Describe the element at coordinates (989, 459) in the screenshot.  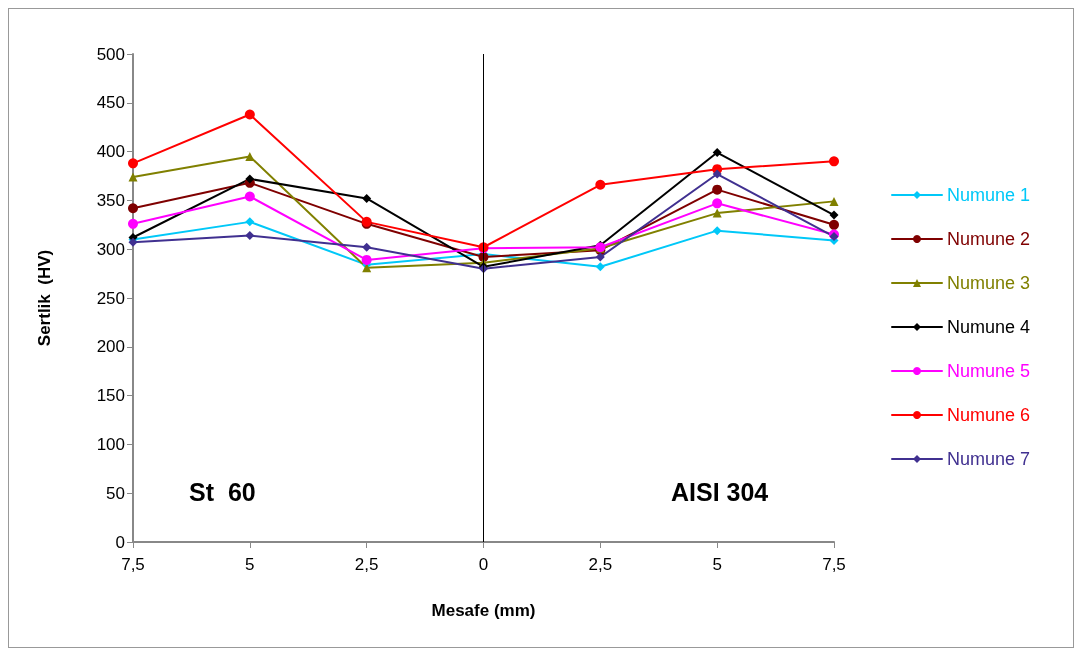
I see `legend-label: Numune 7` at that location.